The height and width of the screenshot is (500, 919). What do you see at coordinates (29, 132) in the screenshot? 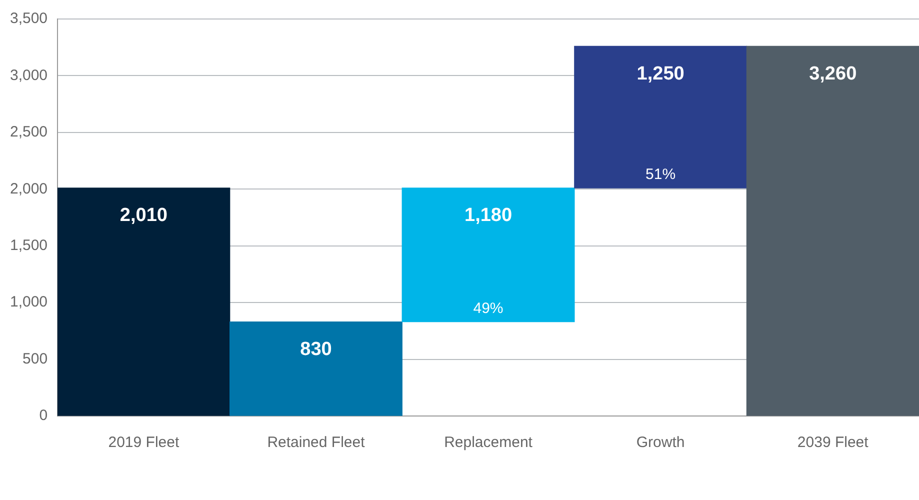
I see `y-tick-label: 2,500` at bounding box center [29, 132].